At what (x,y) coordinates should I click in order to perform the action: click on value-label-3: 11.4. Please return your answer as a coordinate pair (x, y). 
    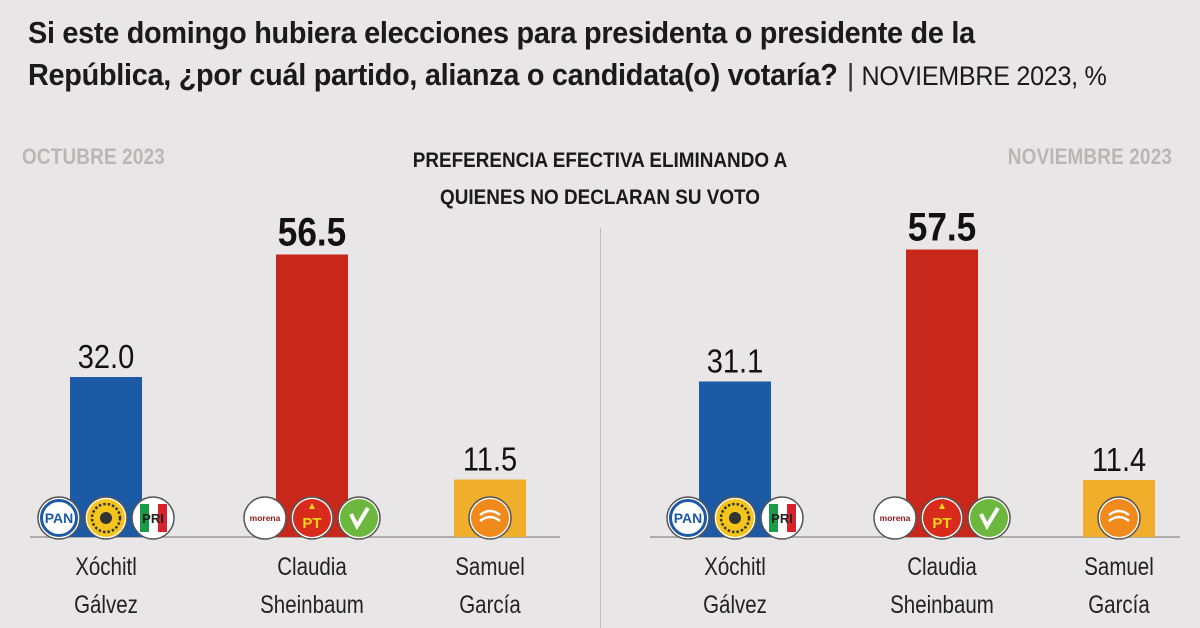
    Looking at the image, I should click on (1119, 459).